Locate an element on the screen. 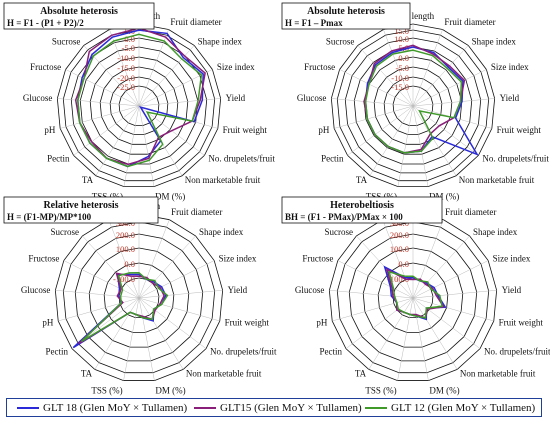  tick-label: 100.0 is located at coordinates (399, 249).